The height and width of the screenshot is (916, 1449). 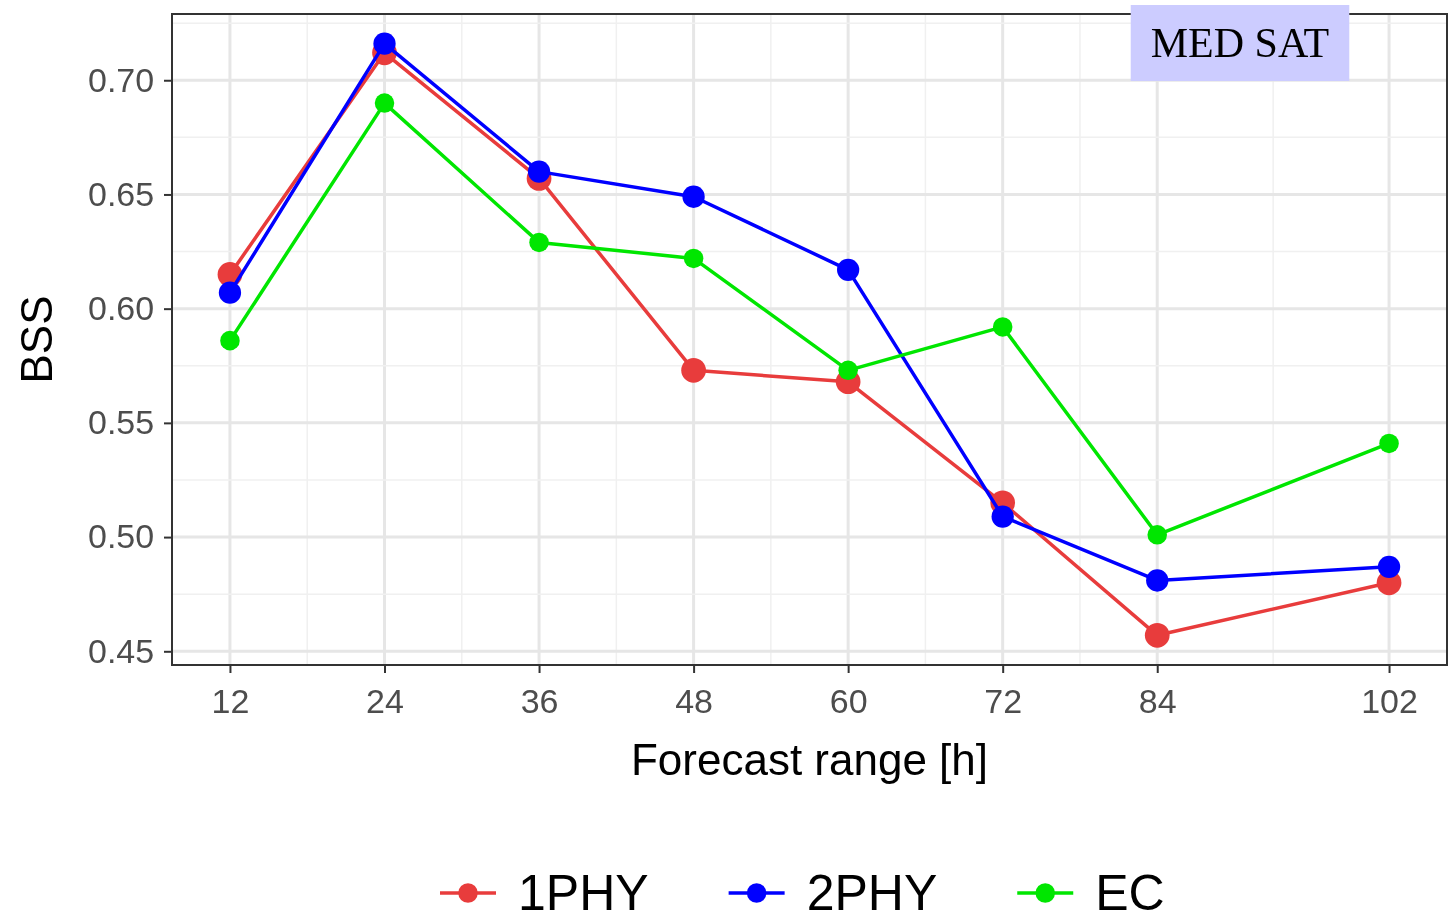 I want to click on y-tick-label: 0.45, so click(x=121, y=650).